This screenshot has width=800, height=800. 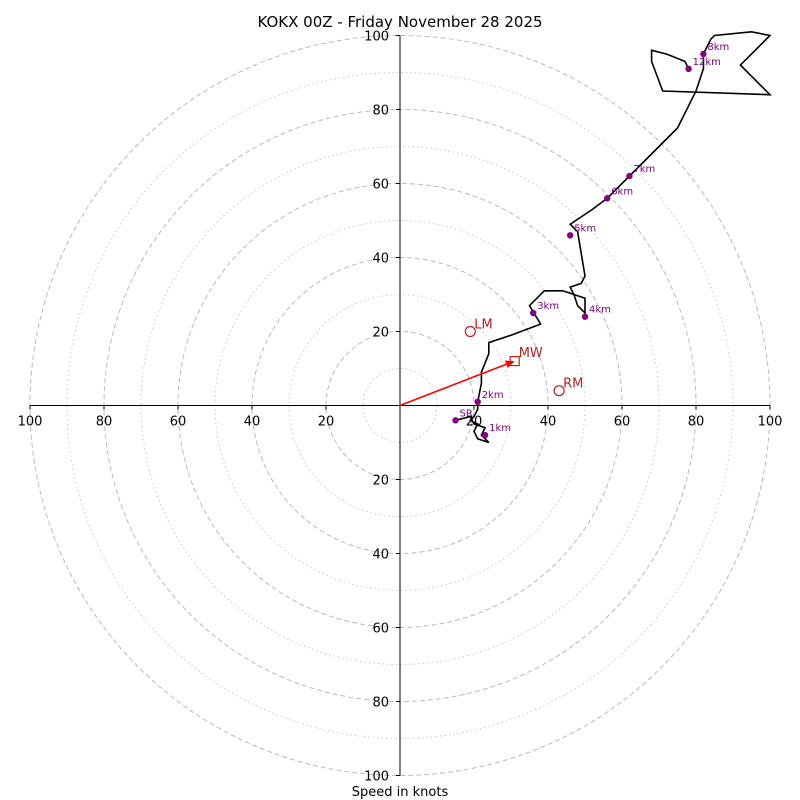 What do you see at coordinates (400, 792) in the screenshot?
I see `x-axis-label: Speed in knots` at bounding box center [400, 792].